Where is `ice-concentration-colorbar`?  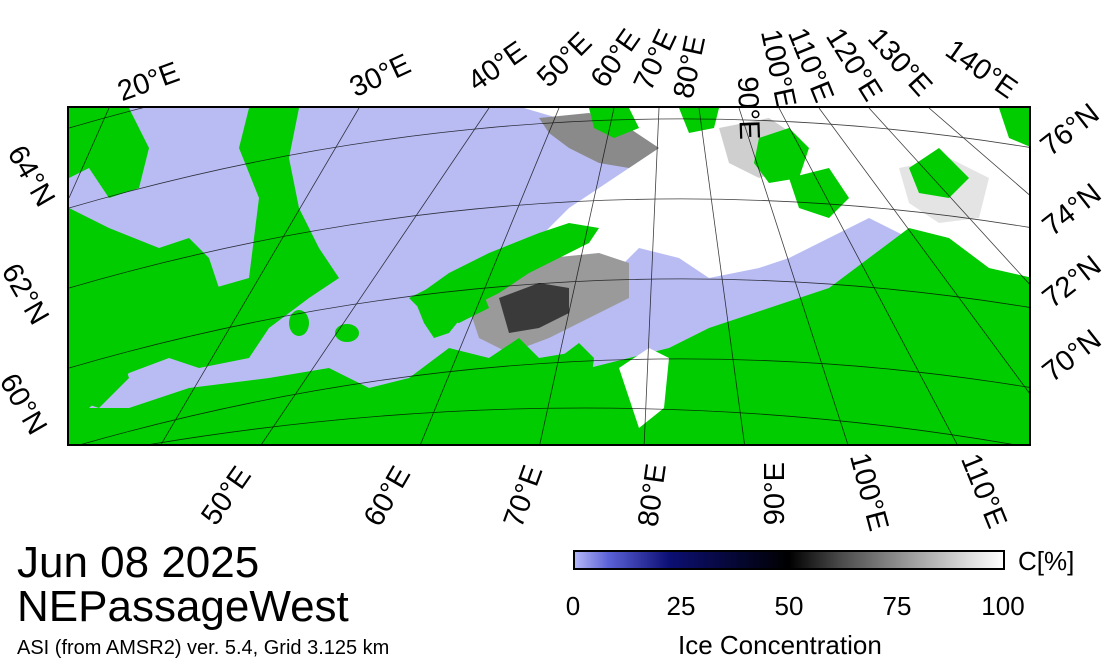
ice-concentration-colorbar is located at coordinates (789, 560).